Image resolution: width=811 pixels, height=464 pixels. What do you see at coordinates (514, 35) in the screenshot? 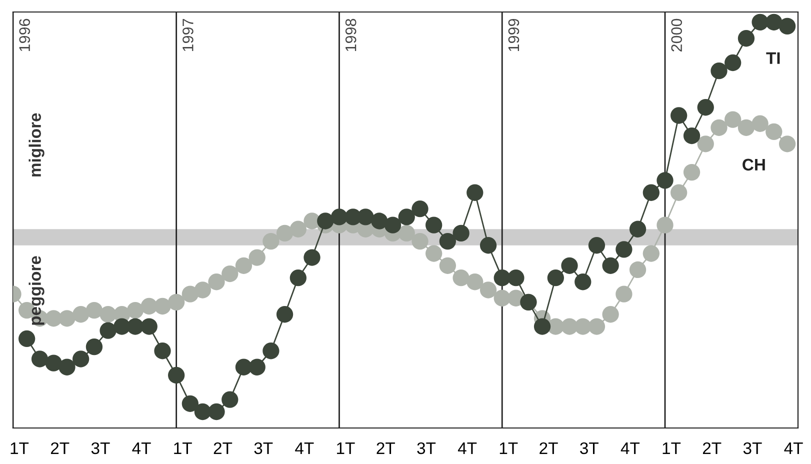
I see `ref-line-label: 1999` at bounding box center [514, 35].